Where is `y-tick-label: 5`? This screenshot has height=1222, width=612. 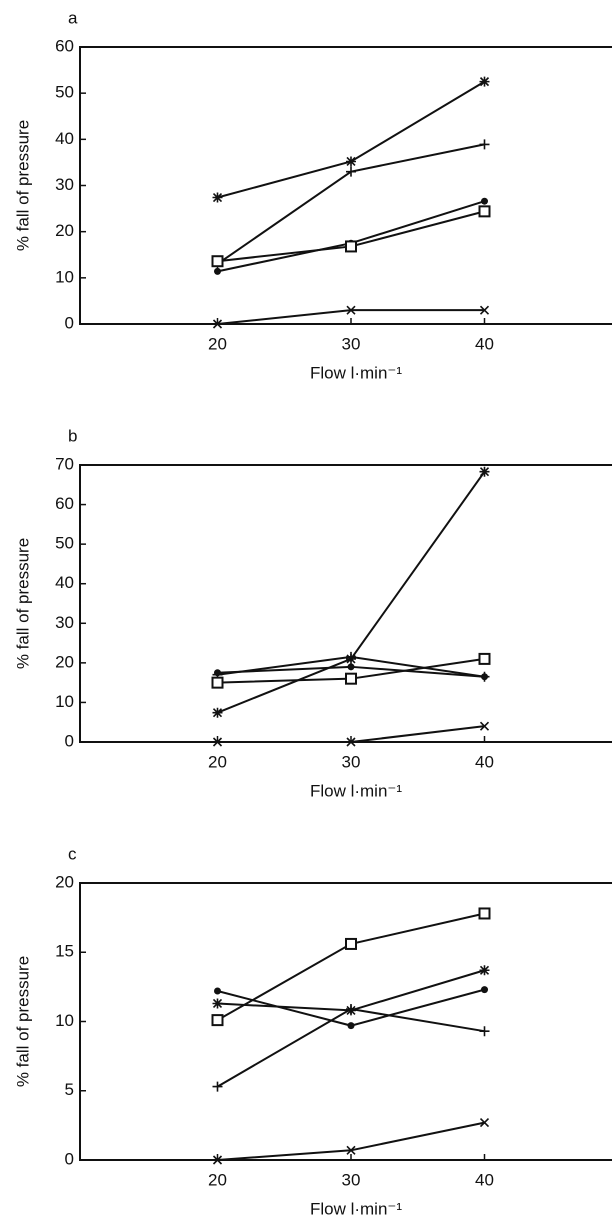 y-tick-label: 5 is located at coordinates (69, 1089).